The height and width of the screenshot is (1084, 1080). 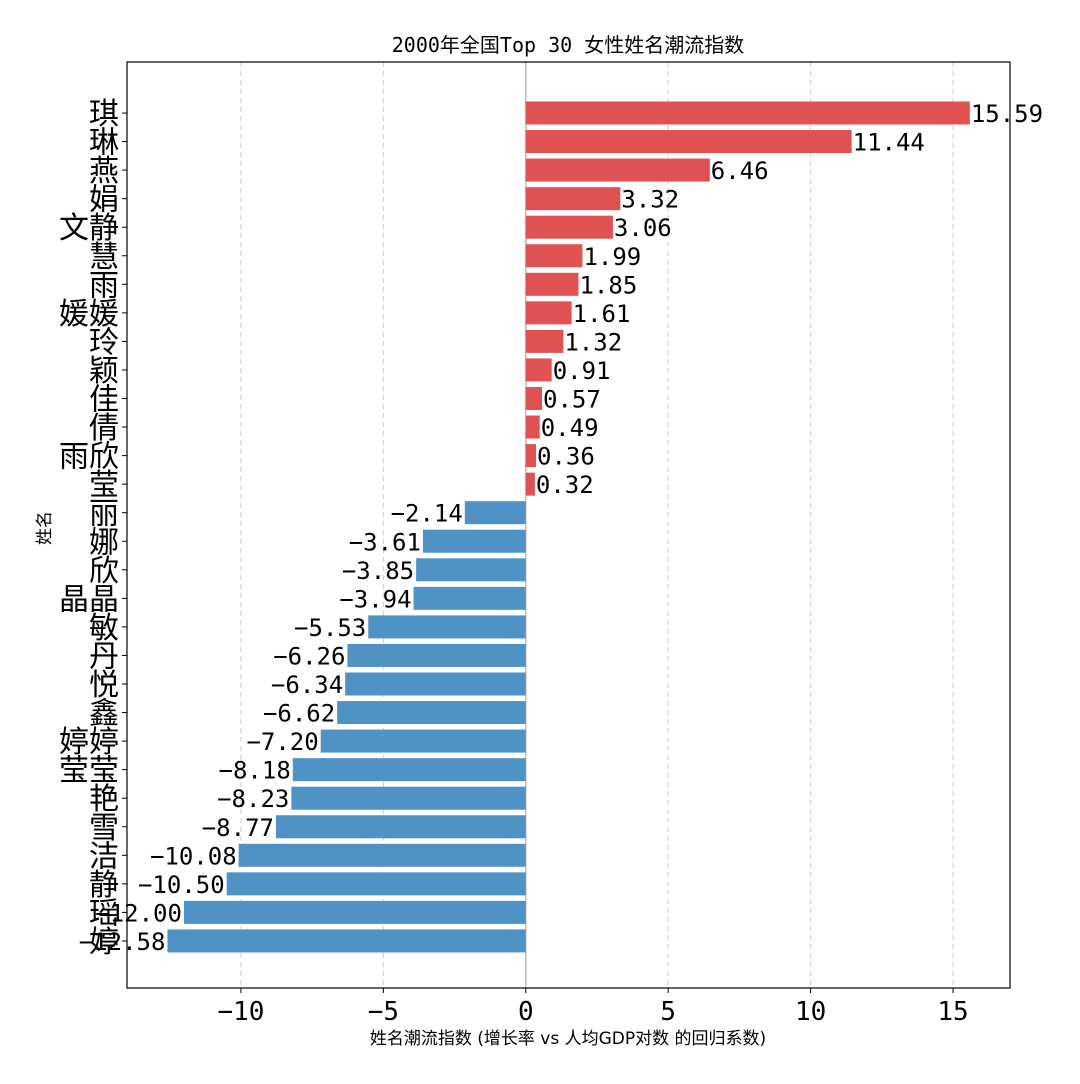 I want to click on y-tick-label: 佳, so click(x=104, y=400).